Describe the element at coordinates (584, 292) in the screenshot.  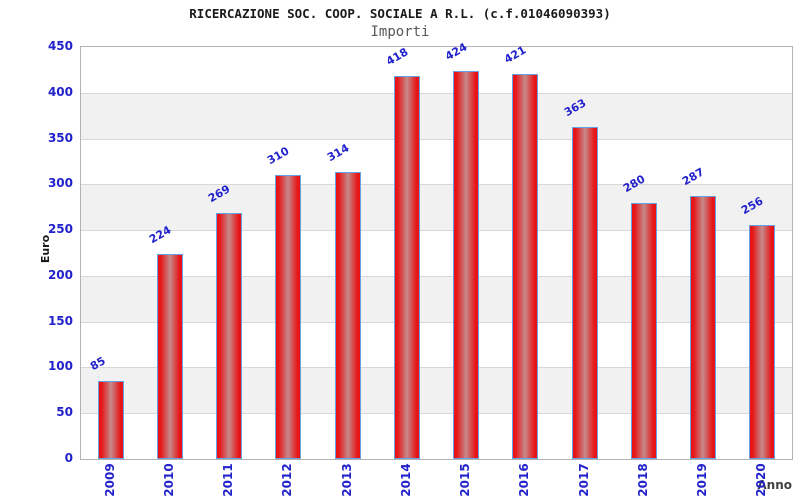
I see `bar-2017` at that location.